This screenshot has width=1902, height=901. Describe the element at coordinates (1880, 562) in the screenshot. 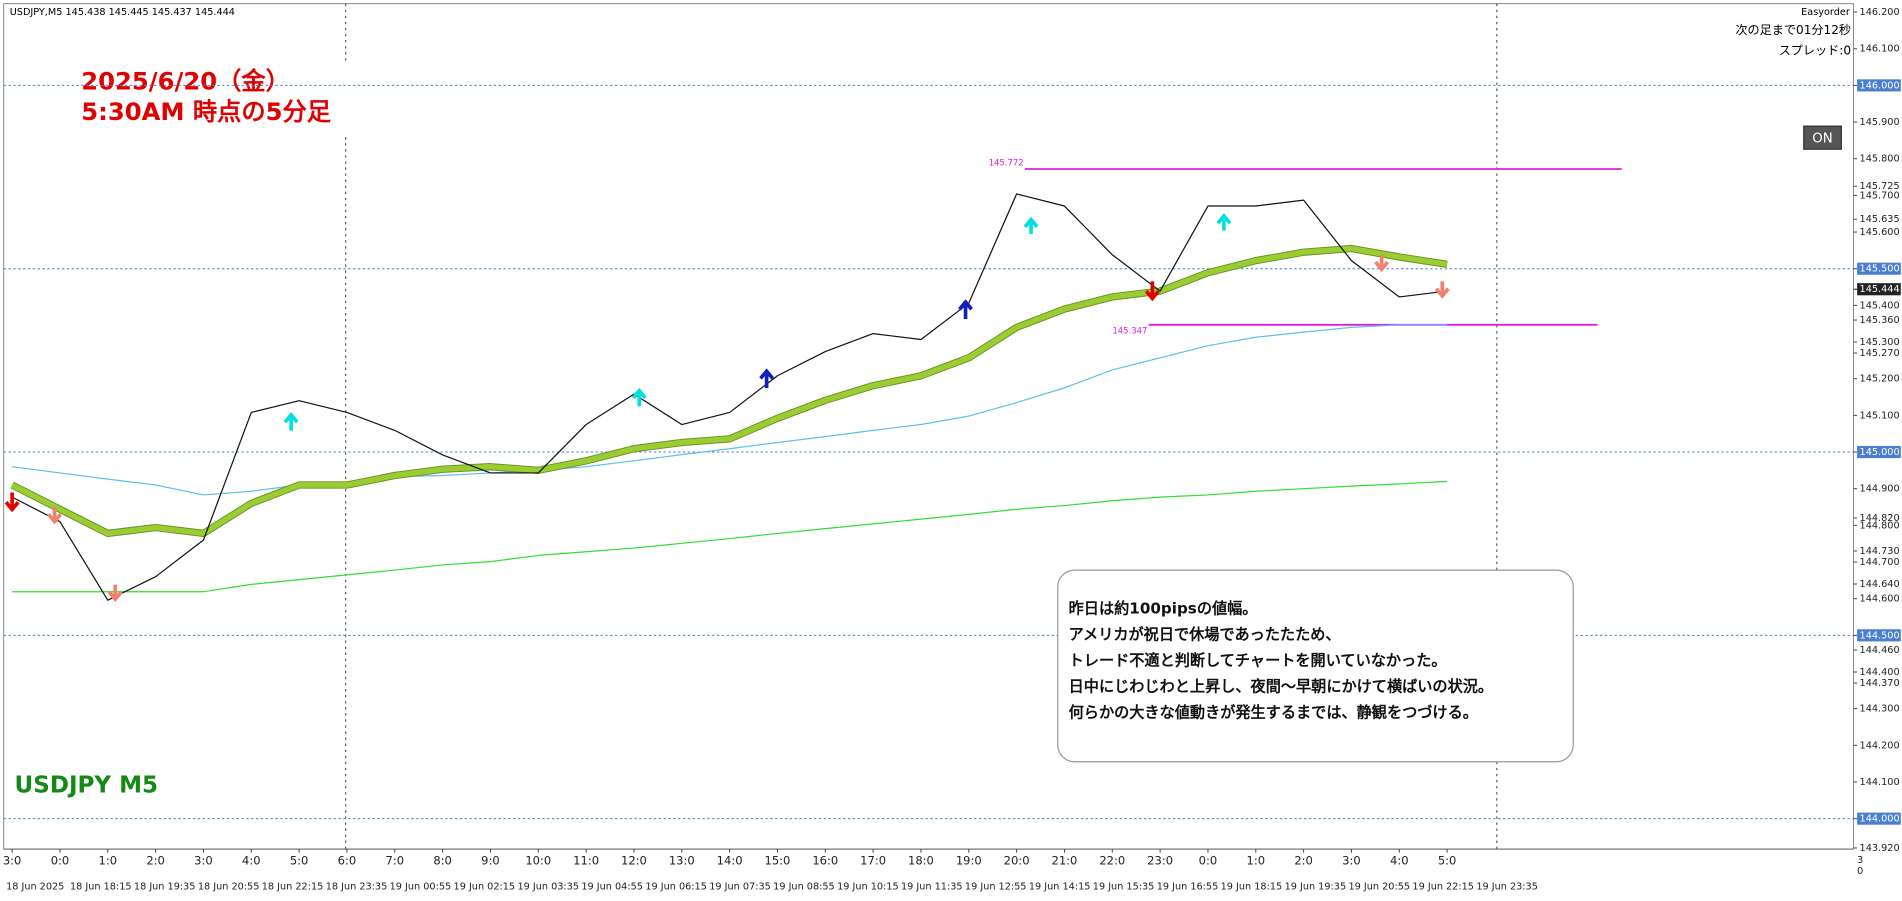

I see `y-tick-label: 144.700` at that location.